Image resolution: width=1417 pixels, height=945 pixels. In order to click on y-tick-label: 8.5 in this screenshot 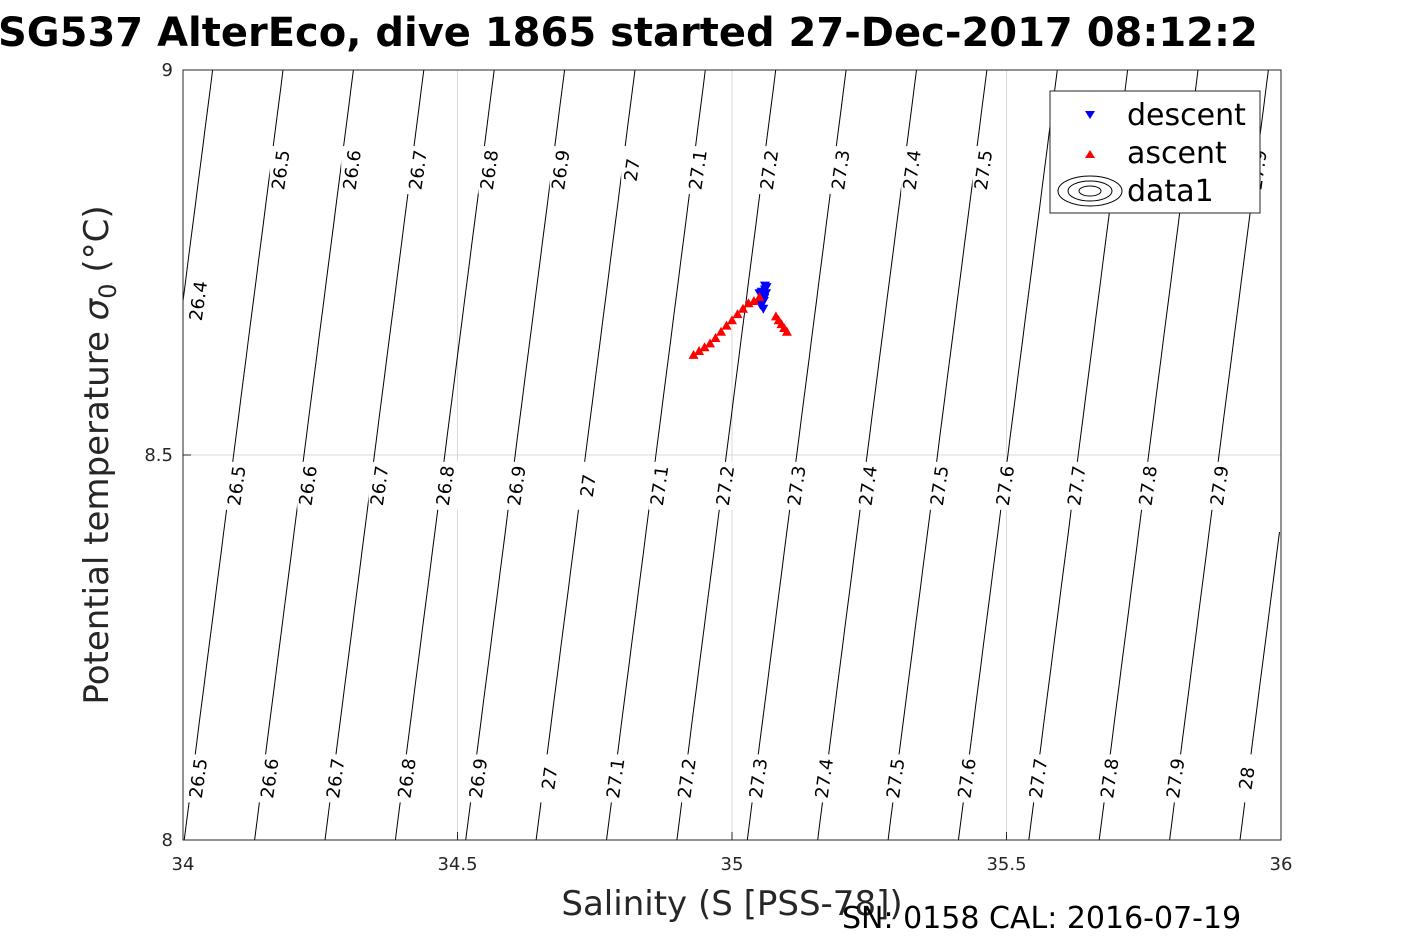, I will do `click(158, 455)`.